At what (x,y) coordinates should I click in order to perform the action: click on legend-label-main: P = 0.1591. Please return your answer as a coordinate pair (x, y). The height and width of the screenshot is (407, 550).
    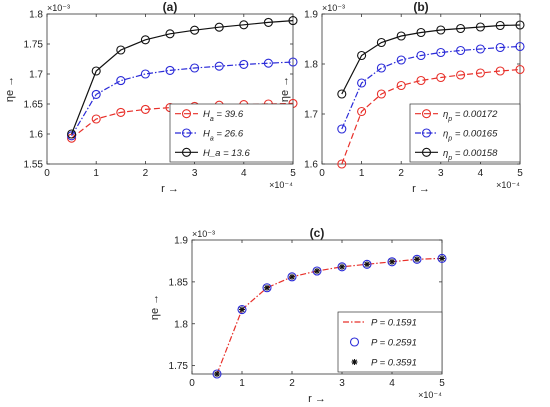
    Looking at the image, I should click on (394, 323).